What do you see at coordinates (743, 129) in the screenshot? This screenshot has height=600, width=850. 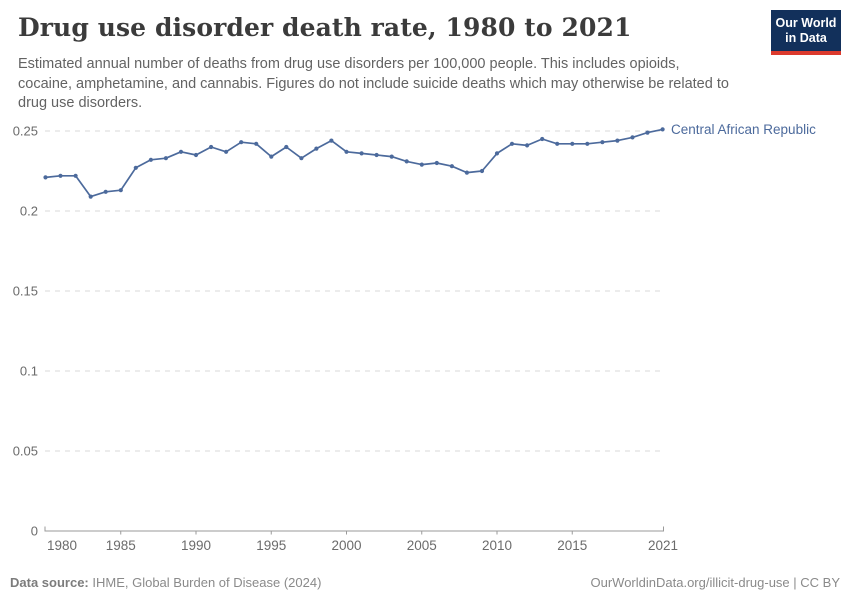 I see `series-label: Central African Republic` at bounding box center [743, 129].